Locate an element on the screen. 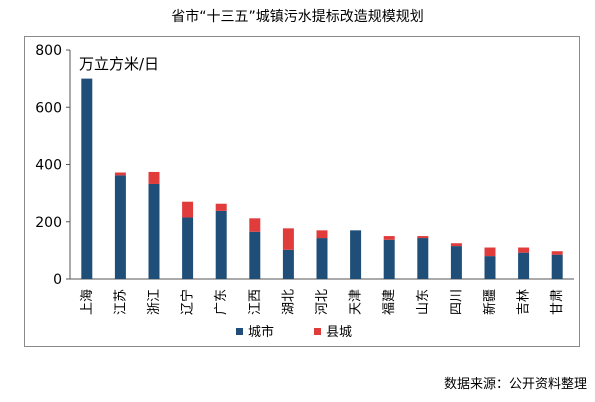  x-tick-label: 四川 is located at coordinates (456, 302).